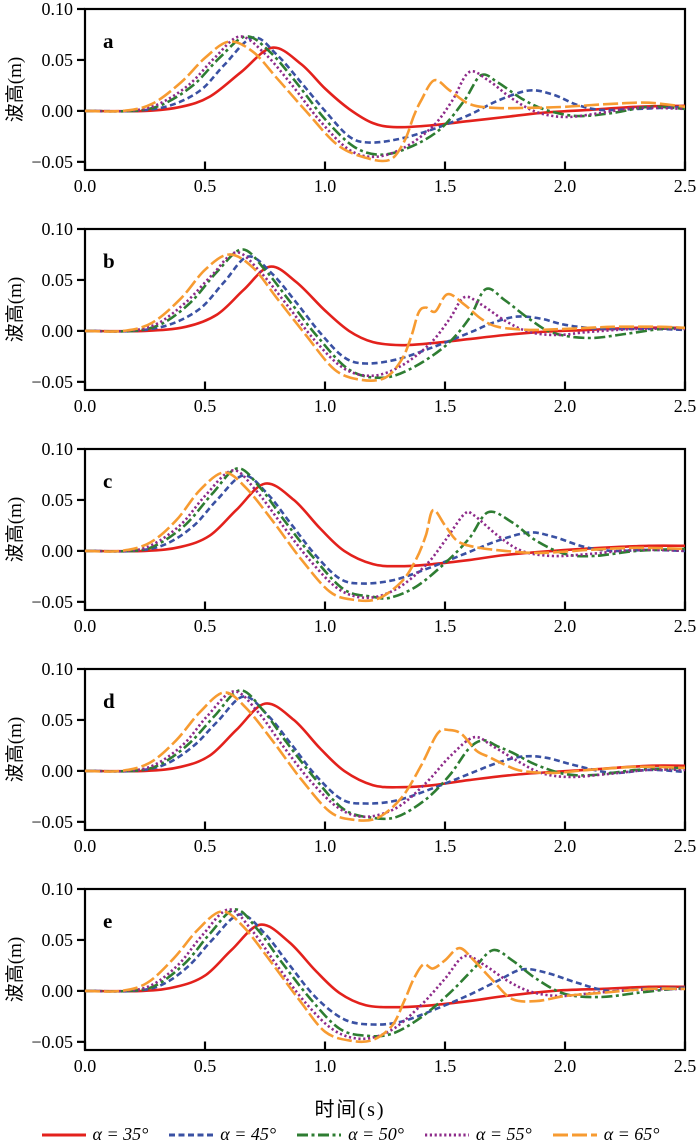  Describe the element at coordinates (376, 1134) in the screenshot. I see `legend-label-alpha-50: α = 50°` at that location.